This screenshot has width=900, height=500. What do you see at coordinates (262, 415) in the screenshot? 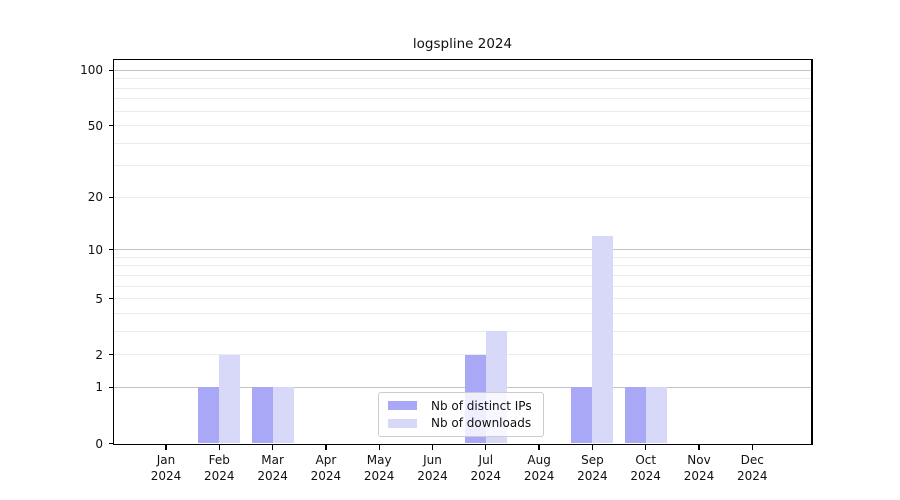
I see `bar-mar-distinct-ips` at bounding box center [262, 415].